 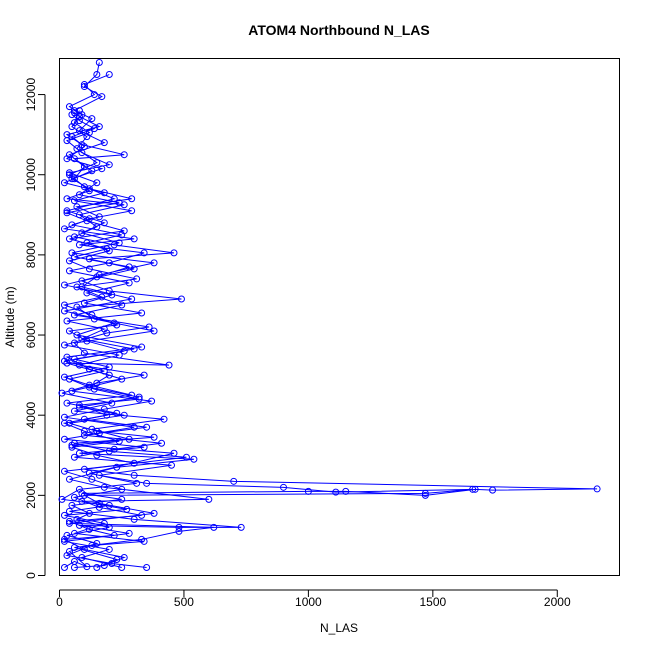 What do you see at coordinates (31, 334) in the screenshot?
I see `y-tick-label: 6000` at bounding box center [31, 334].